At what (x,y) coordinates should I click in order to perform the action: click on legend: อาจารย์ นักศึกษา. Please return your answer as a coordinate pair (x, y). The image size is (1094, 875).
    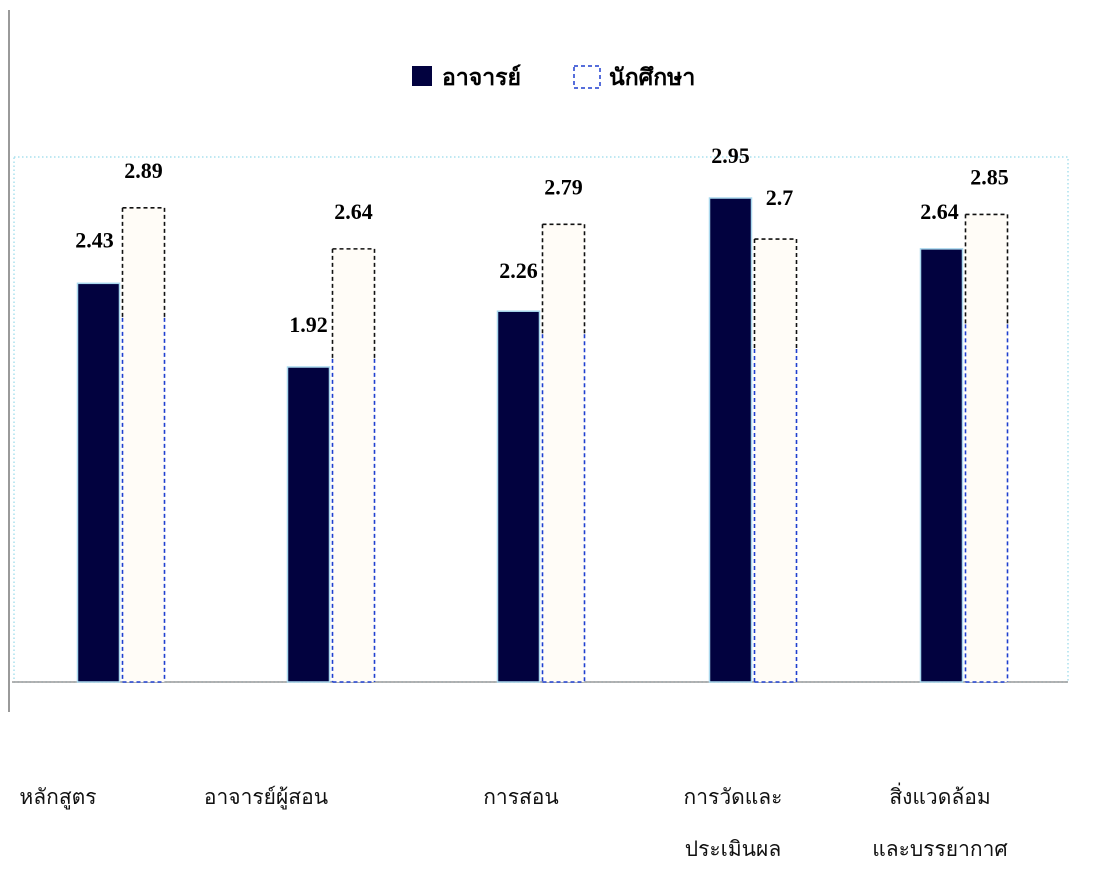
    Looking at the image, I should click on (553, 77).